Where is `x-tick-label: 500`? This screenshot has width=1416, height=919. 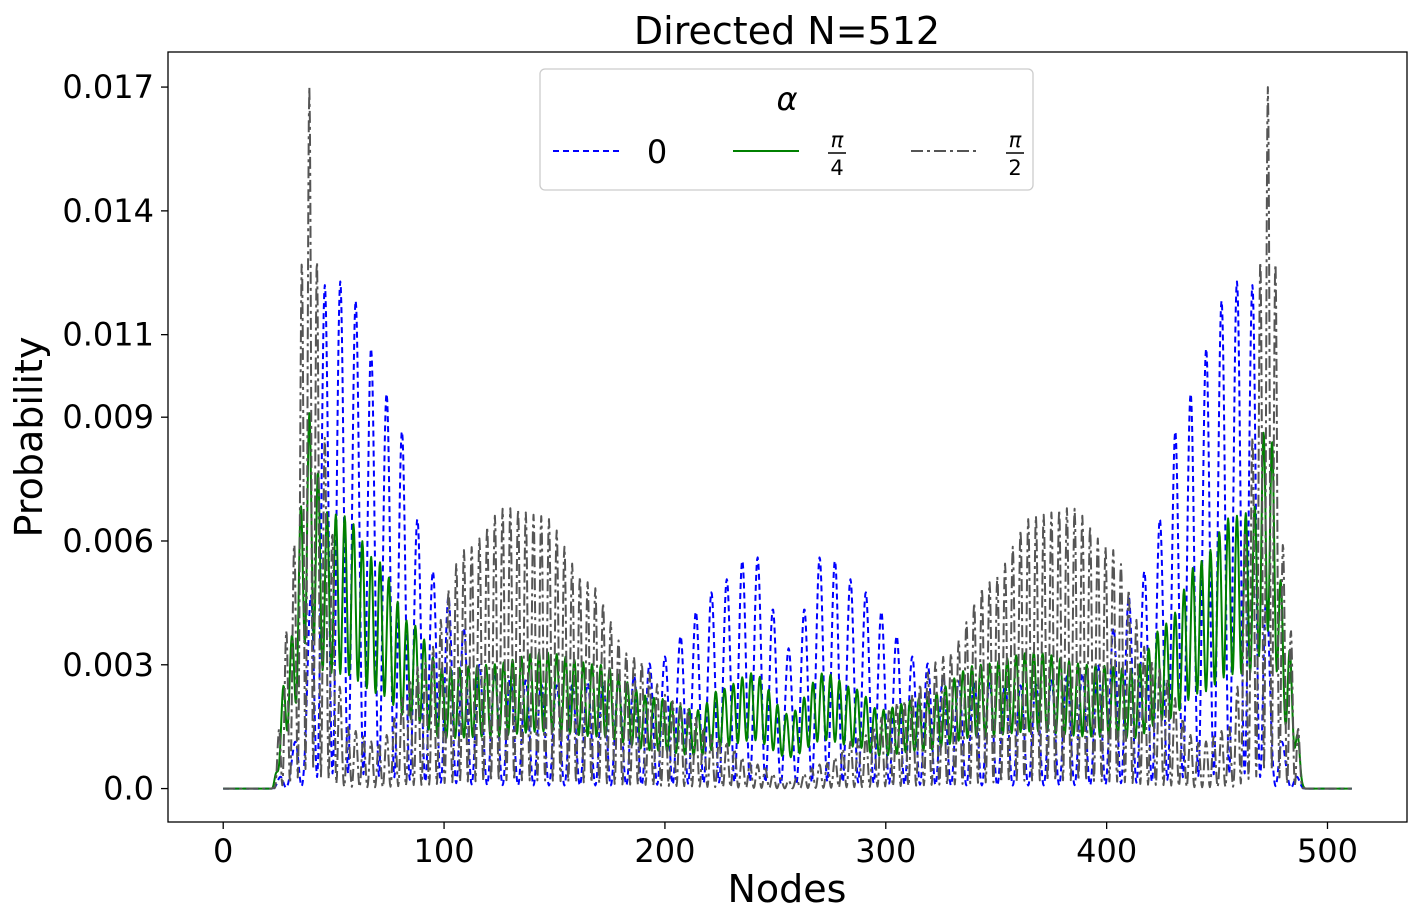
x-tick-label: 500 is located at coordinates (1327, 851).